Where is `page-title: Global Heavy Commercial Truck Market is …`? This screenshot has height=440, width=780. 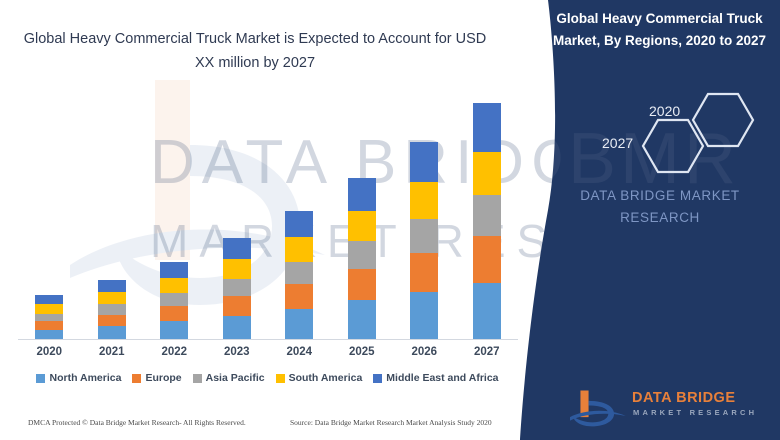 page-title: Global Heavy Commercial Truck Market is … is located at coordinates (255, 51).